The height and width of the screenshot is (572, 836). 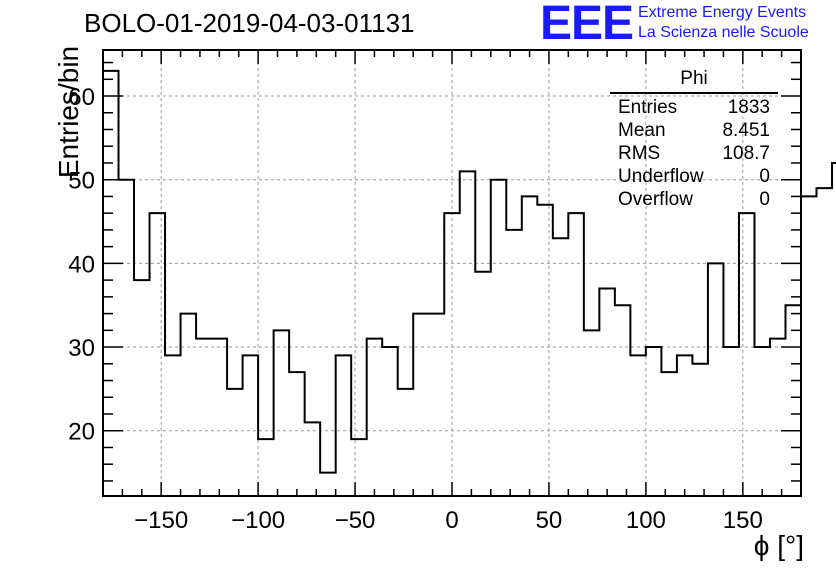 I want to click on stats-label: Underflow, so click(x=661, y=176).